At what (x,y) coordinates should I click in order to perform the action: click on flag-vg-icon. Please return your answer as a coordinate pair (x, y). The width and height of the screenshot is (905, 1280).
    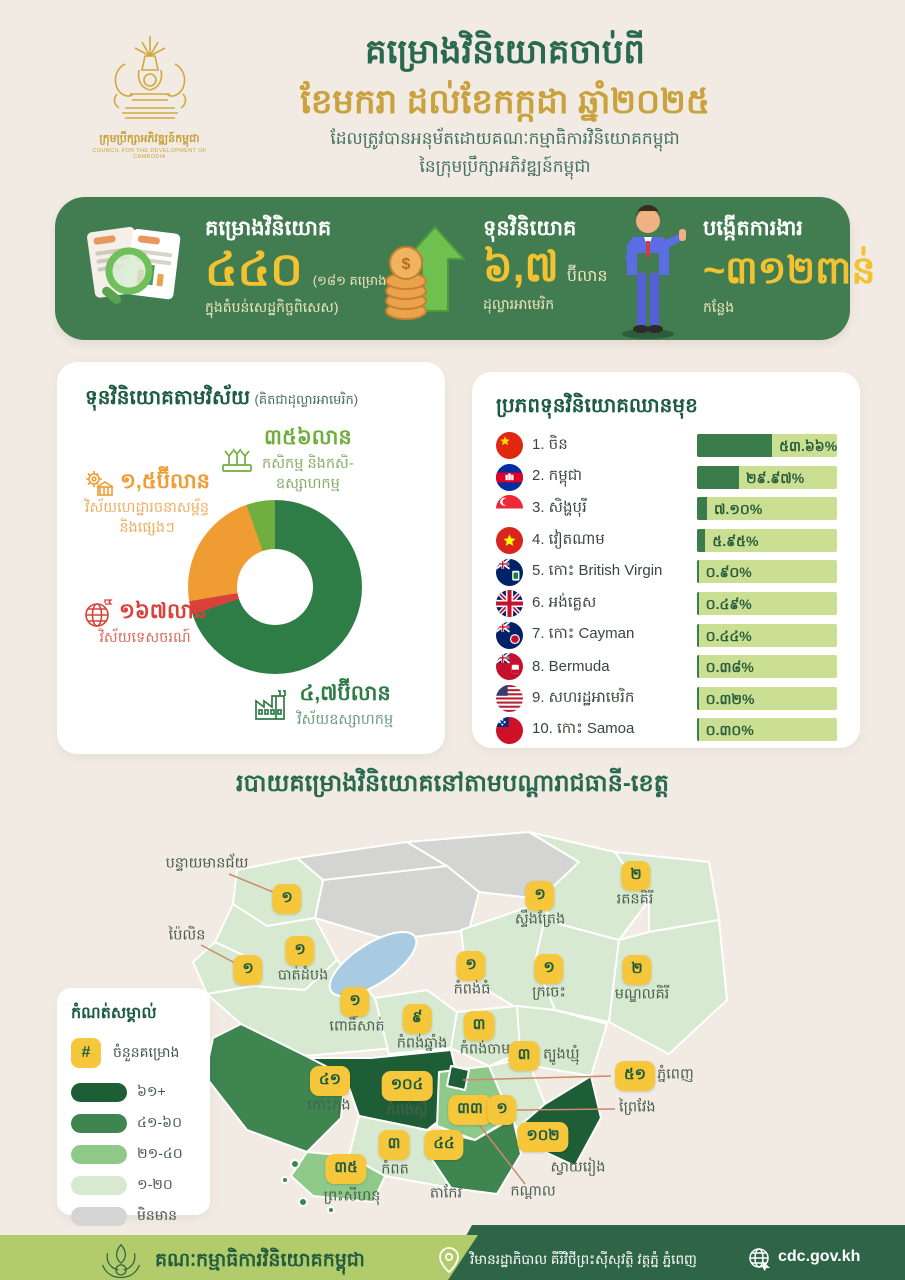
    Looking at the image, I should click on (509, 572).